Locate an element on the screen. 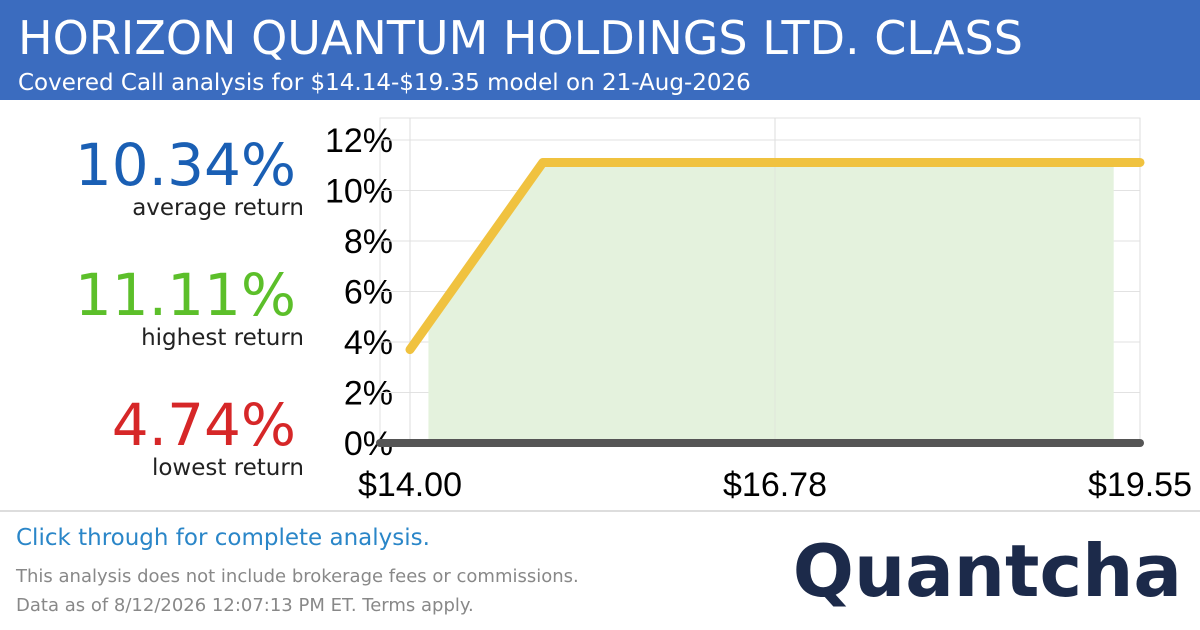 This screenshot has height=630, width=1200. cta: Click through for complete analysis. is located at coordinates (223, 538).